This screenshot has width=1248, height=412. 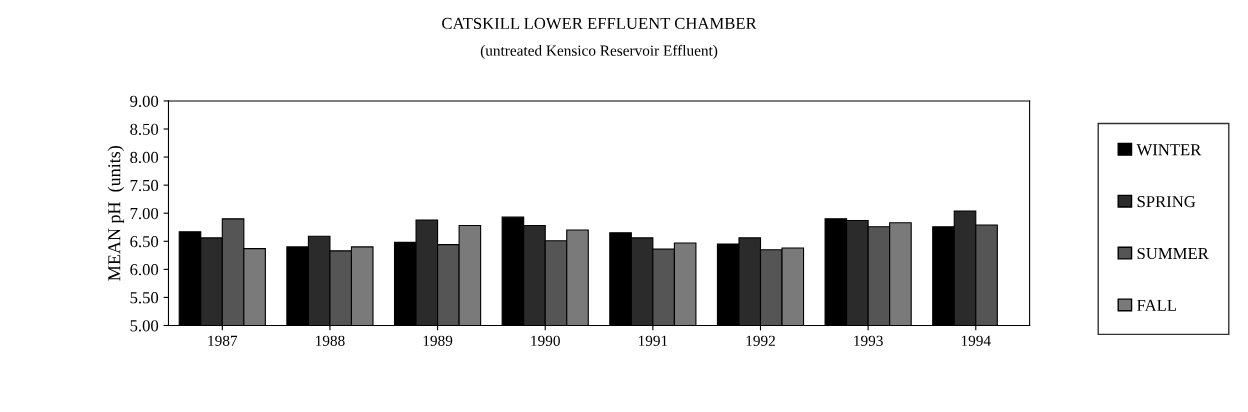 I want to click on x-tick-label: 1990, so click(x=545, y=340).